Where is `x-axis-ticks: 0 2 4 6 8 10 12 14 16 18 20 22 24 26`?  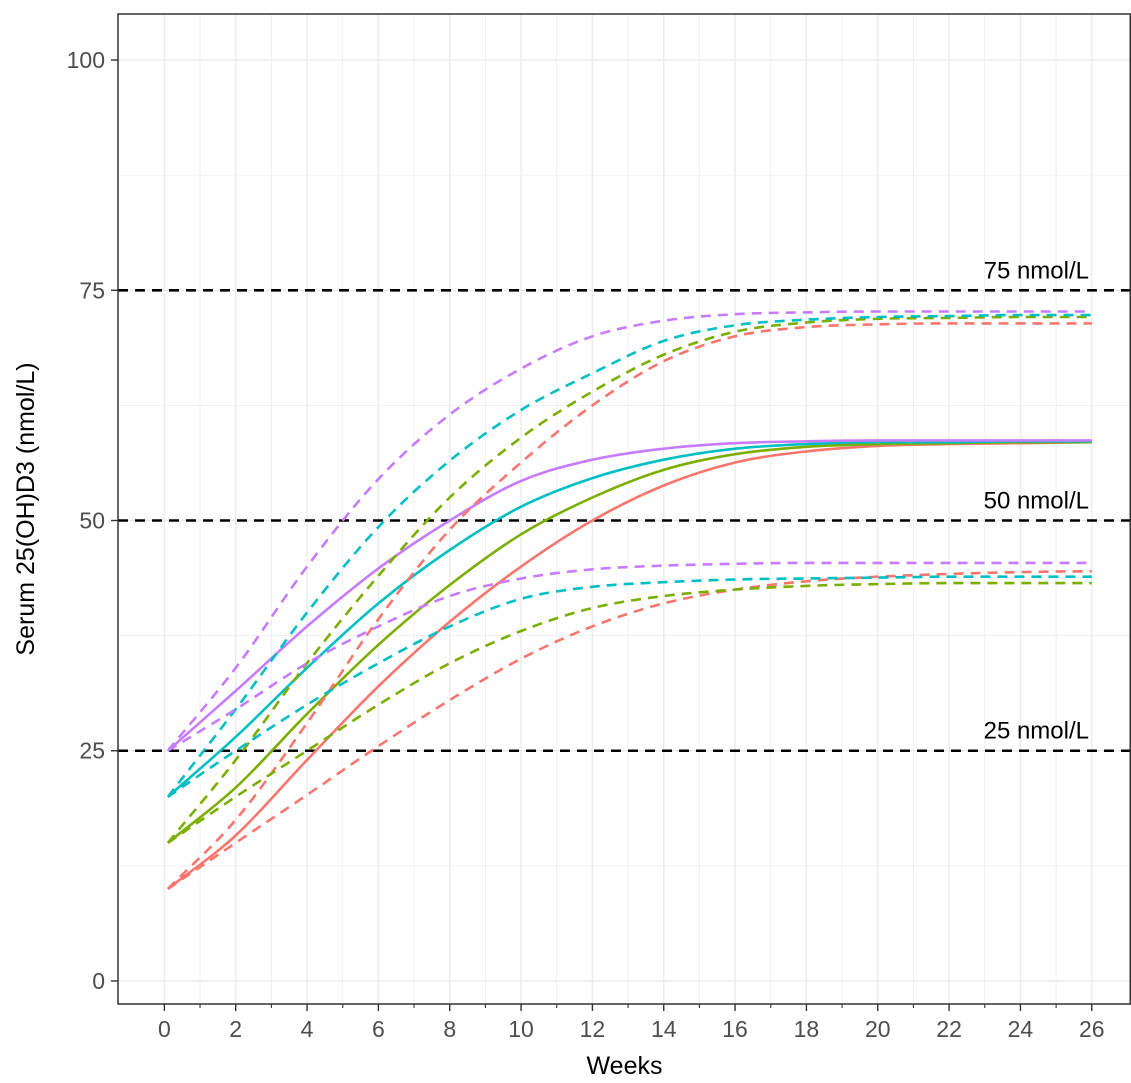 x-axis-ticks: 0 2 4 6 8 10 12 14 16 18 20 22 24 26 is located at coordinates (631, 1023).